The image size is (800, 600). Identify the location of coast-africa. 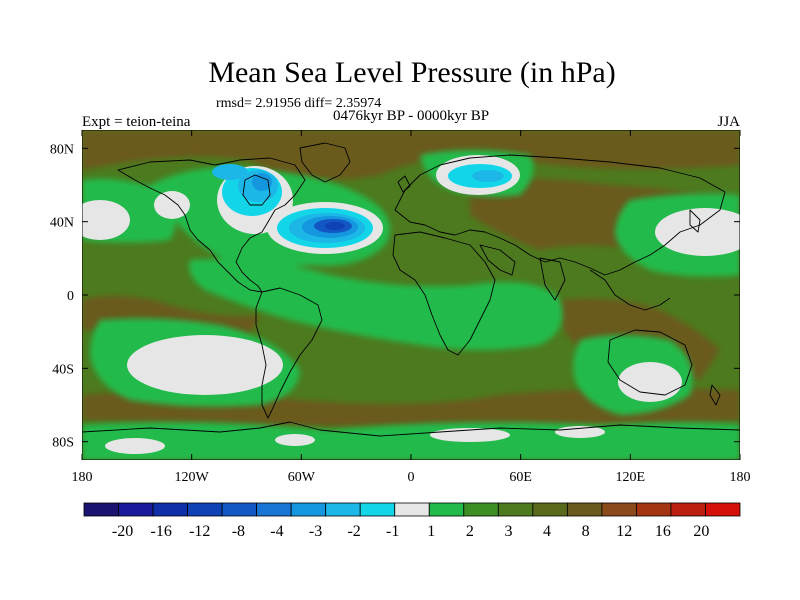
(444, 293).